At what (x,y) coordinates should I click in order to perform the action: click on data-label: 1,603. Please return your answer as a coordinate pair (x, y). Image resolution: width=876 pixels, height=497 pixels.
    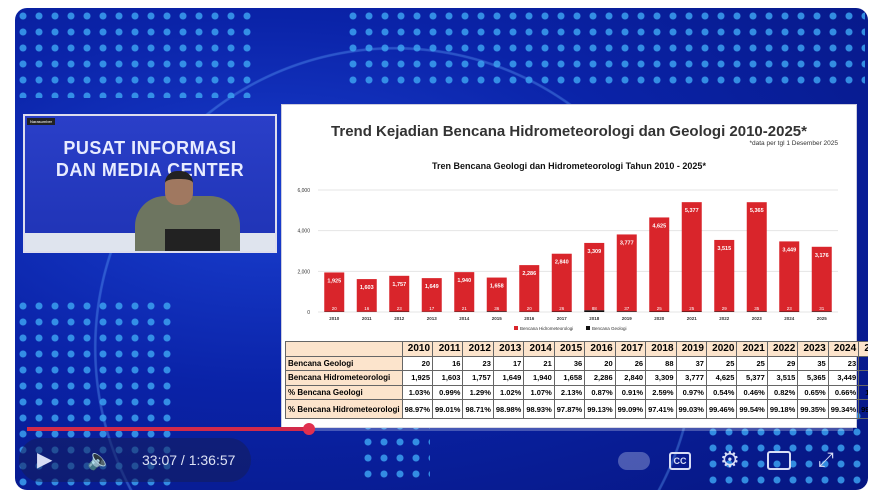
    Looking at the image, I should click on (367, 288).